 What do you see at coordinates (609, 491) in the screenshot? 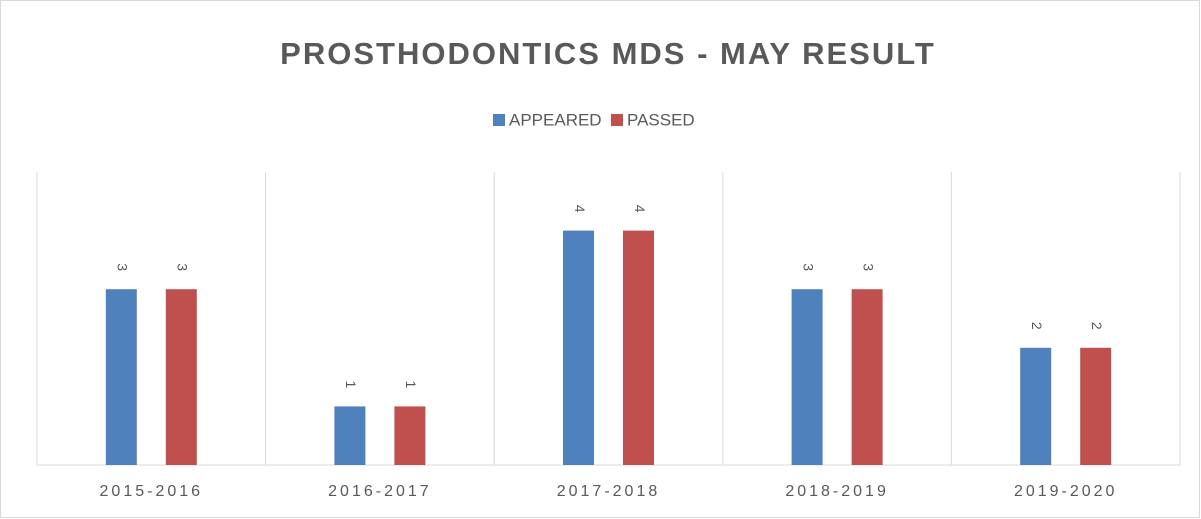
I see `x-tick-label: 2017-2018` at bounding box center [609, 491].